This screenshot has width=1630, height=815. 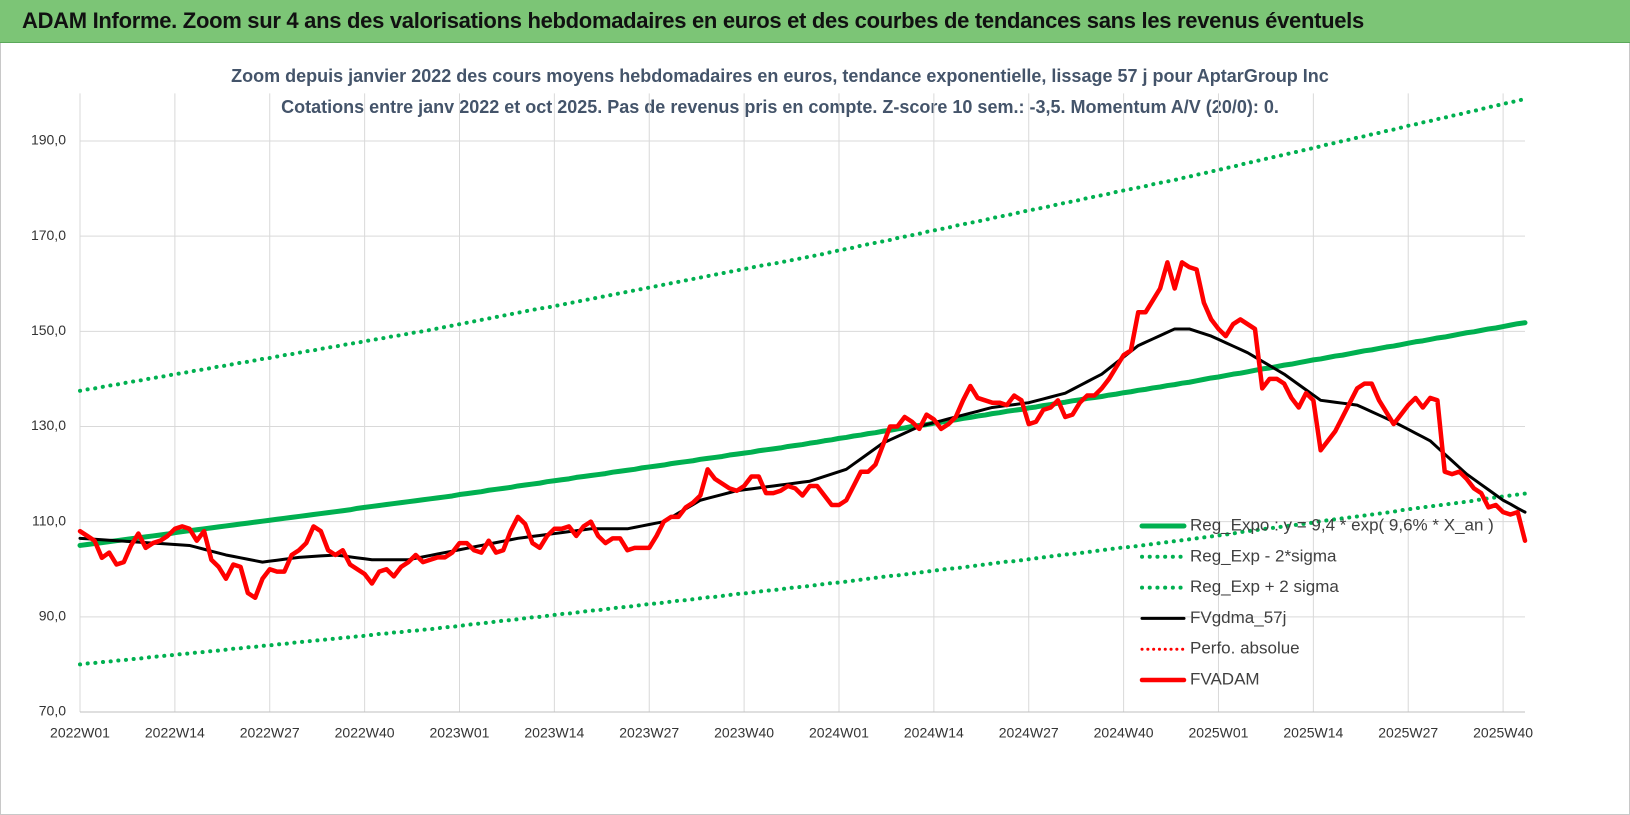 I want to click on x-tick-label: 2022W27, so click(x=270, y=733).